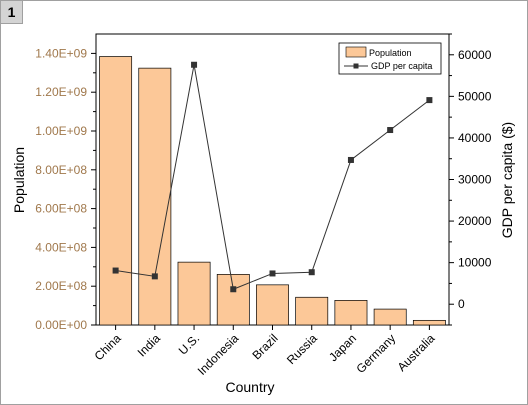 The height and width of the screenshot is (405, 528). Describe the element at coordinates (61, 170) in the screenshot. I see `y-tick-label-4: 8.00E+08` at that location.